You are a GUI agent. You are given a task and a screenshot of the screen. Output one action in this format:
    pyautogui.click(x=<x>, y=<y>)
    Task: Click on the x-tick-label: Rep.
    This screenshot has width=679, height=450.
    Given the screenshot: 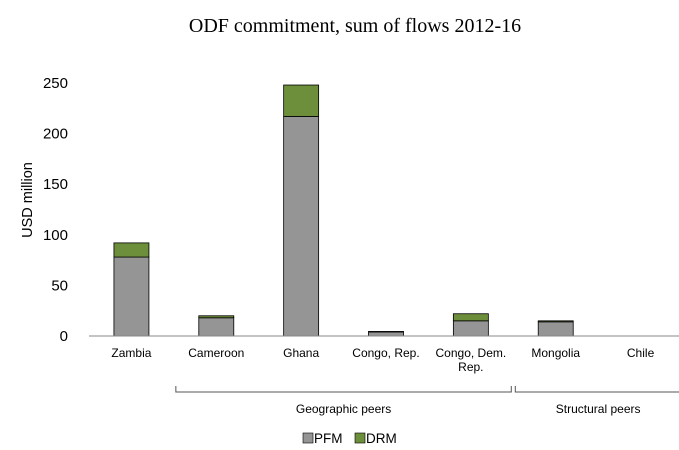 What is the action you would take?
    pyautogui.click(x=470, y=367)
    